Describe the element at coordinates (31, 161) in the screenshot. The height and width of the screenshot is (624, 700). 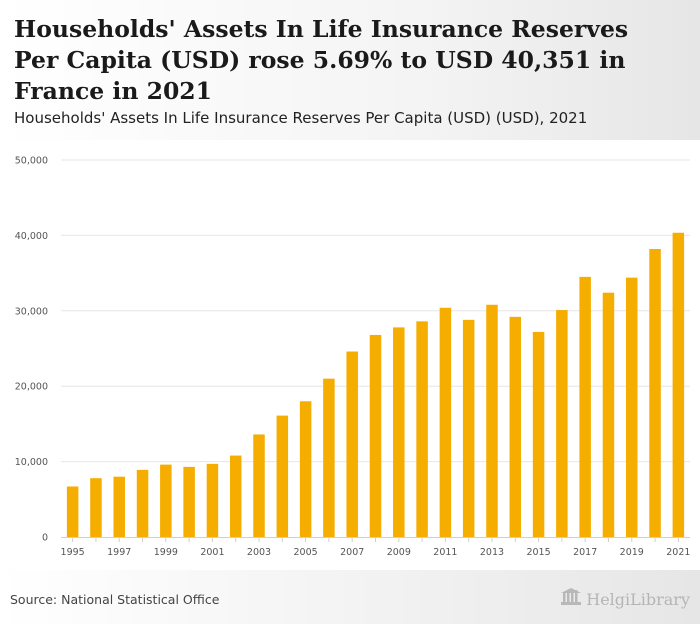
I see `y-tick-label: 50,000` at that location.